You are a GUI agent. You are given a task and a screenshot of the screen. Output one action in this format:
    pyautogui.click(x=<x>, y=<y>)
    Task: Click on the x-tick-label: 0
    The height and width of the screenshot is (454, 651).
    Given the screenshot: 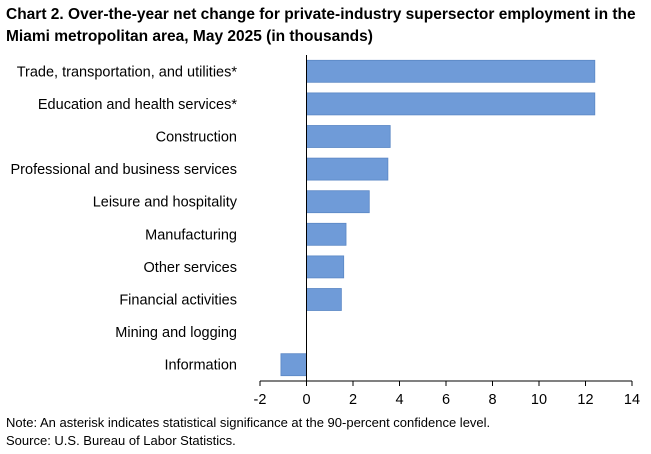 What is the action you would take?
    pyautogui.click(x=306, y=400)
    